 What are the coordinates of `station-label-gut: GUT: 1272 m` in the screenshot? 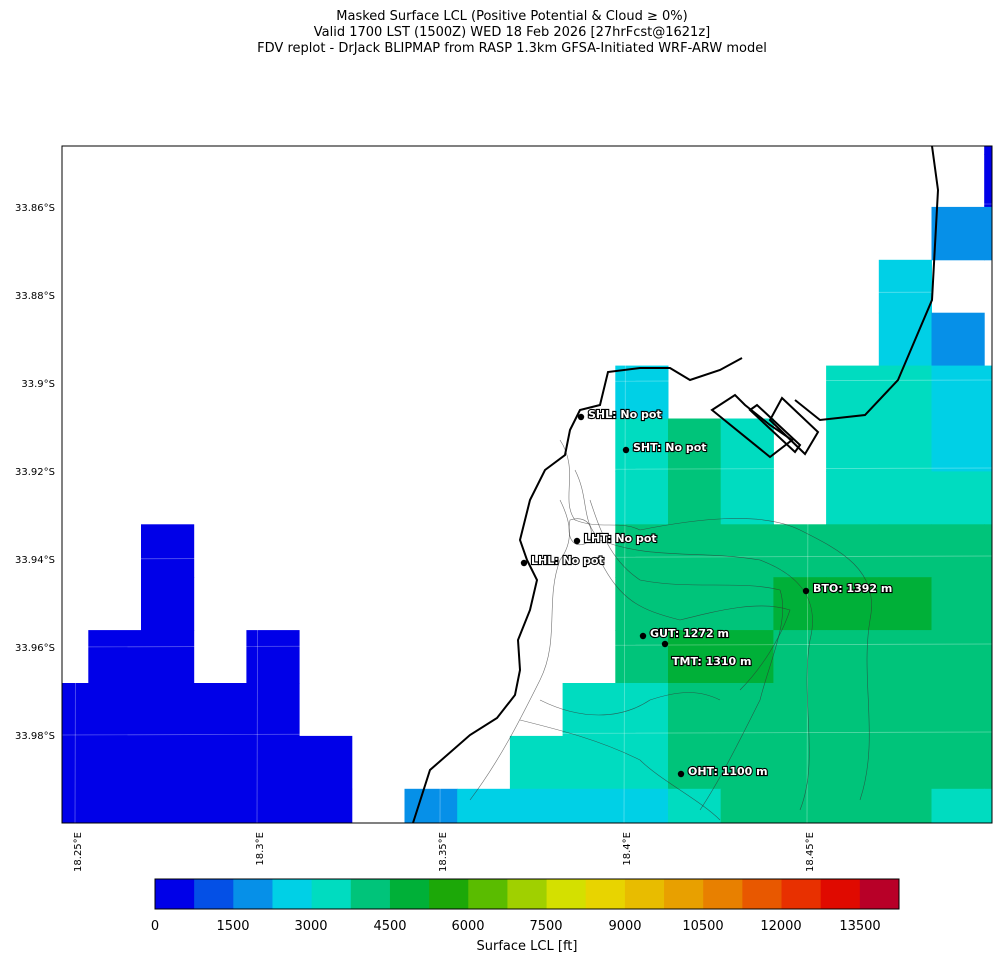 It's located at (689, 633).